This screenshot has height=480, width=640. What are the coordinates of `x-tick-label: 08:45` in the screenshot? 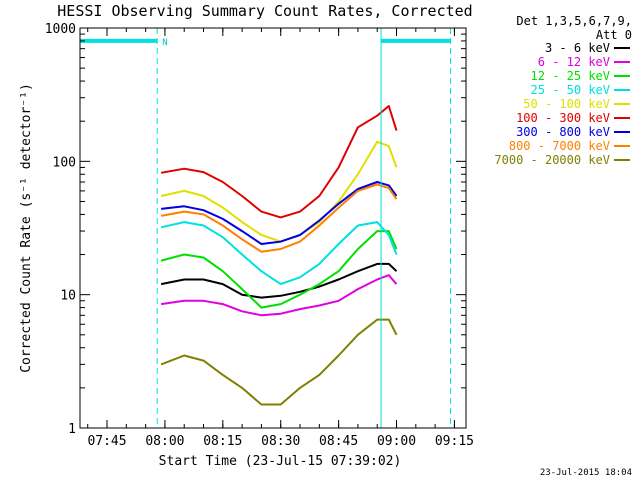 It's located at (338, 441).